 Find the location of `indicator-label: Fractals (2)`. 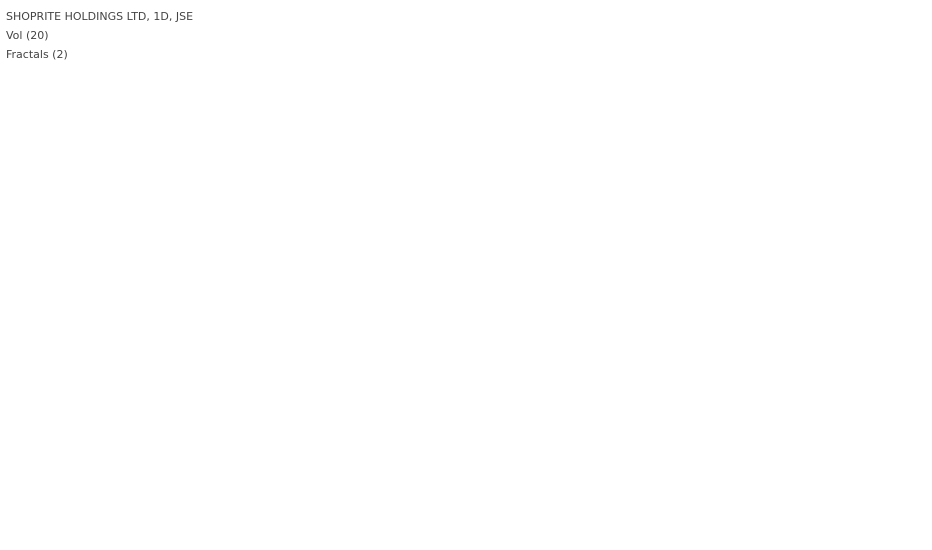

indicator-label: Fractals (2) is located at coordinates (37, 54).